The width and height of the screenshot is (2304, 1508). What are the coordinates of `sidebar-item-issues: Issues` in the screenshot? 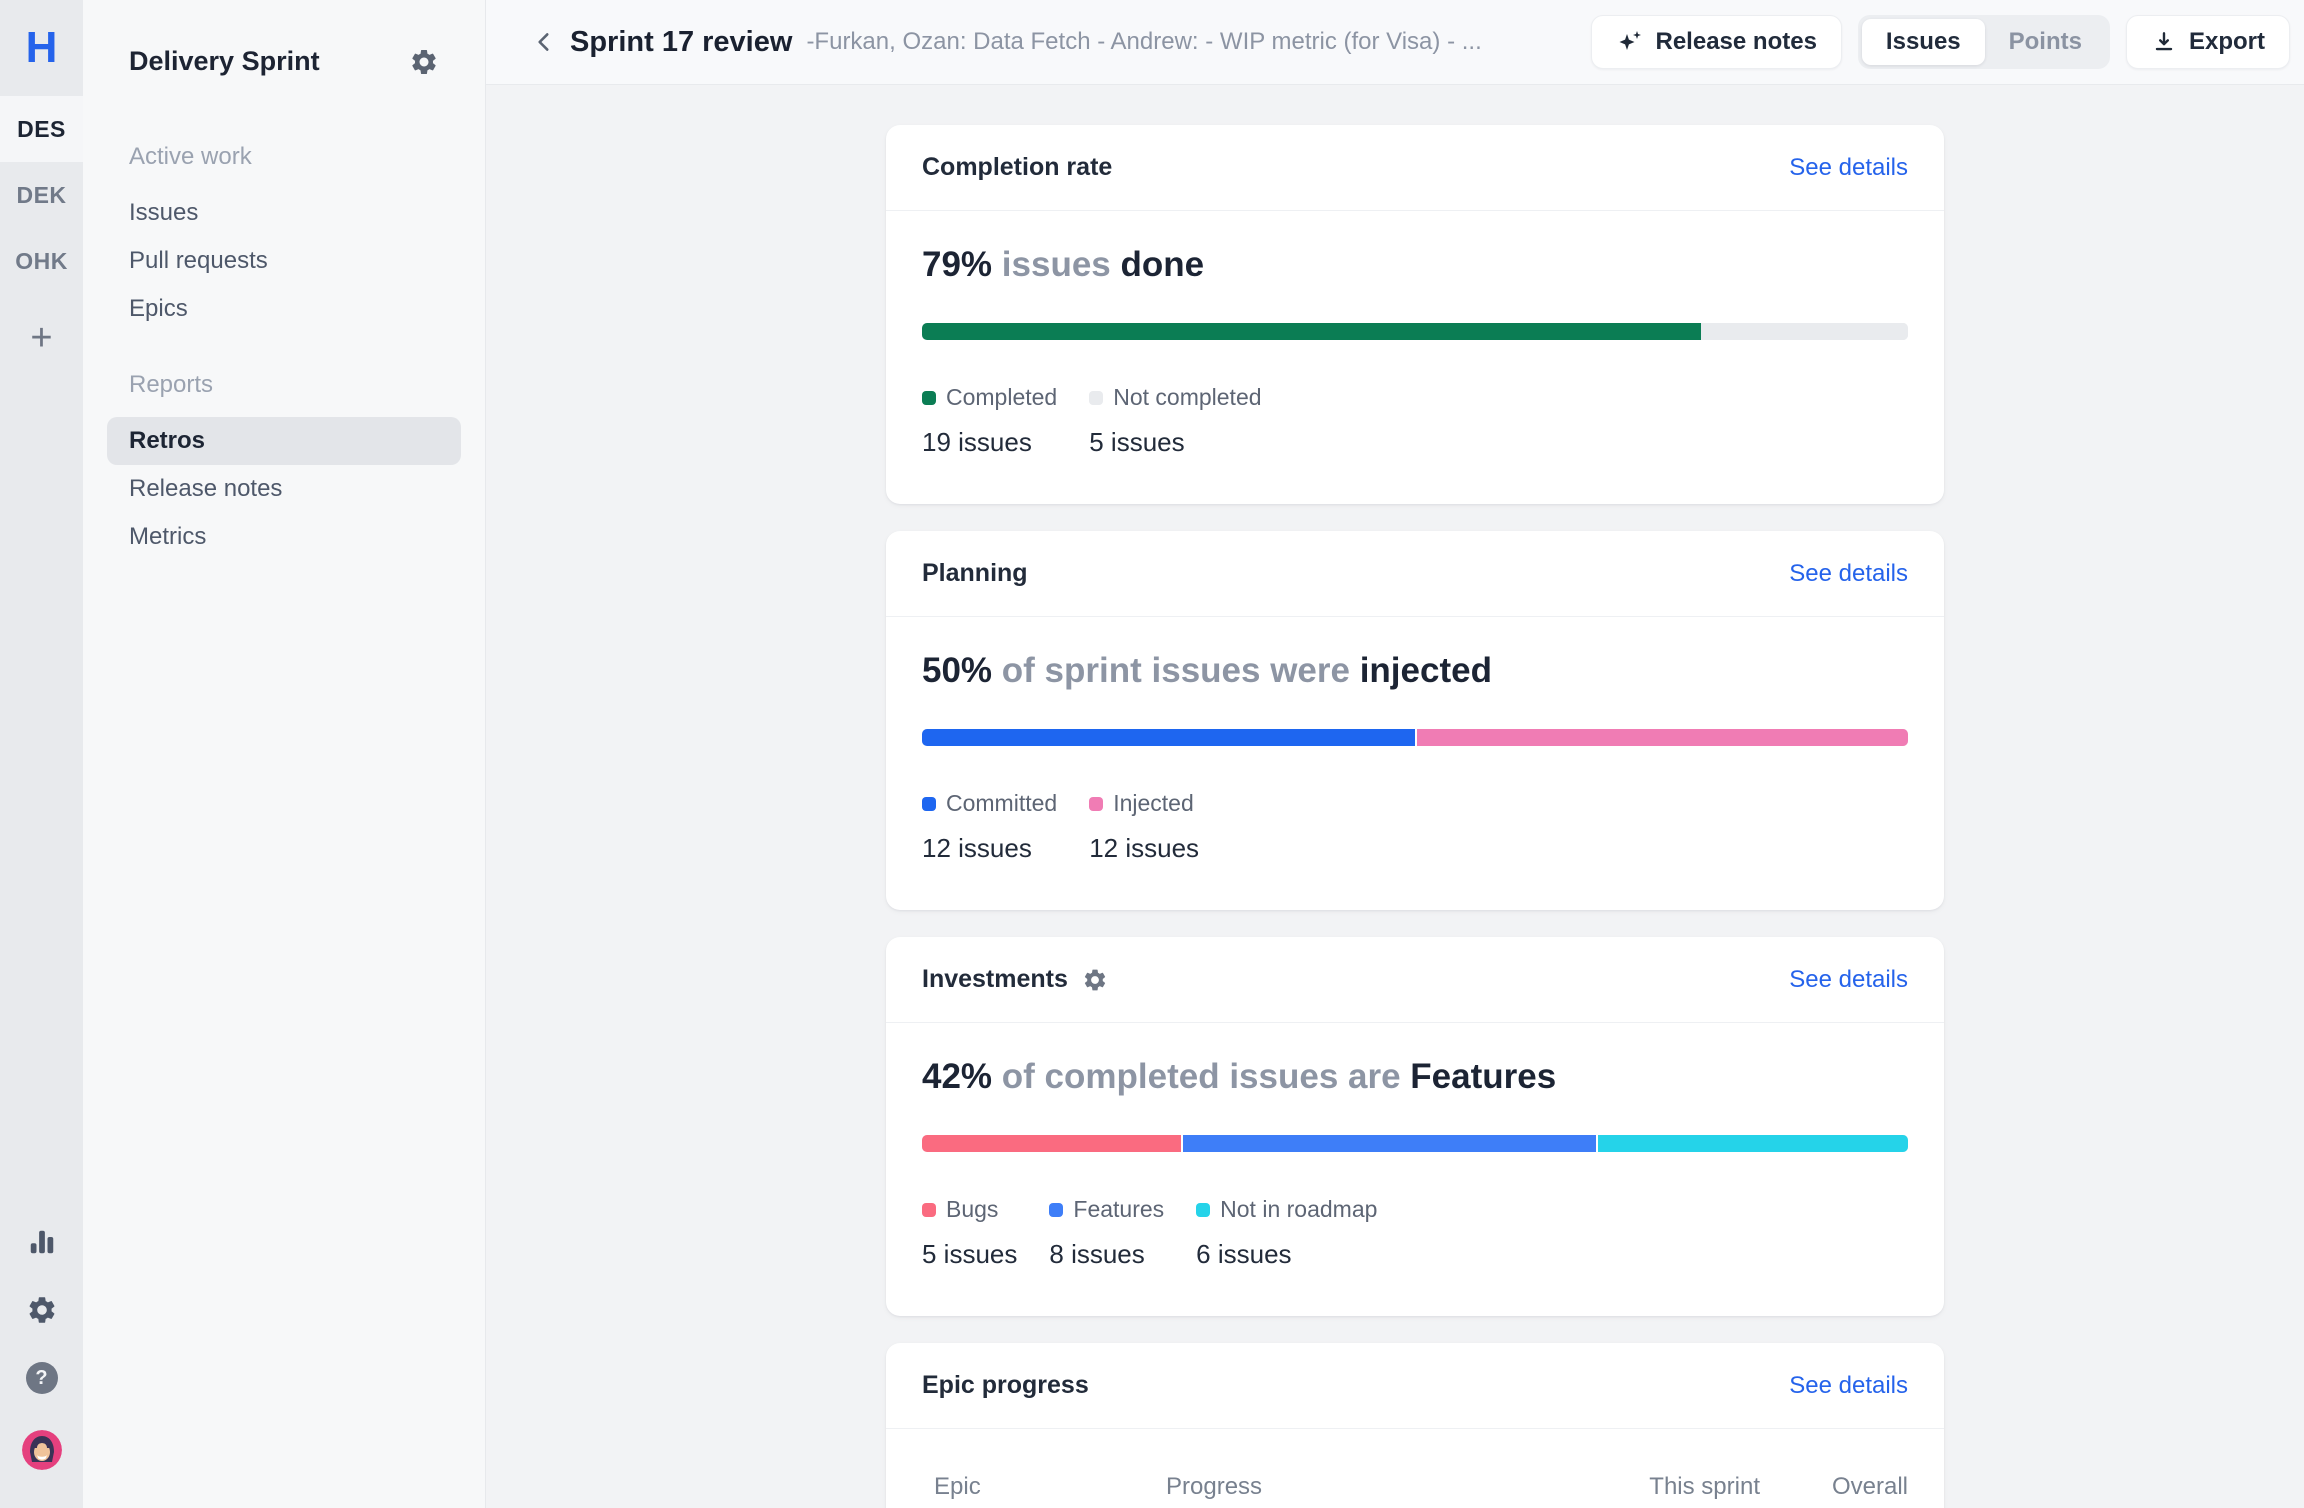 It's located at (164, 212).